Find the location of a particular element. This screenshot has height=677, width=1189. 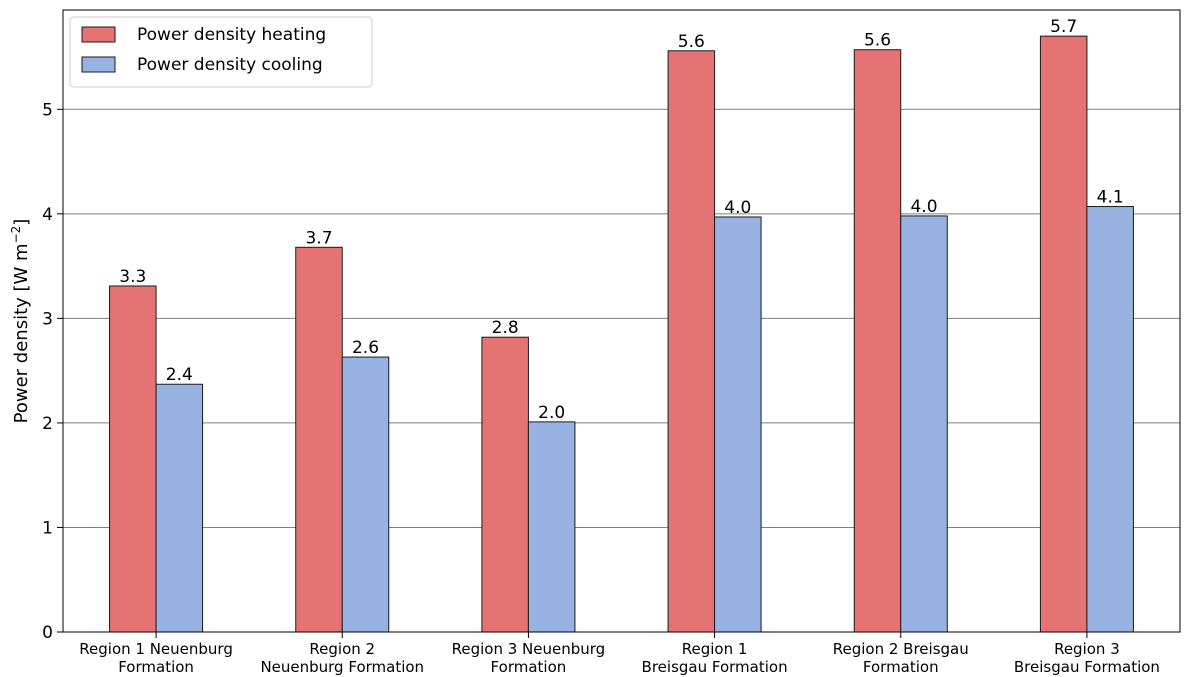

y-tick-label: 4 is located at coordinates (47, 215).